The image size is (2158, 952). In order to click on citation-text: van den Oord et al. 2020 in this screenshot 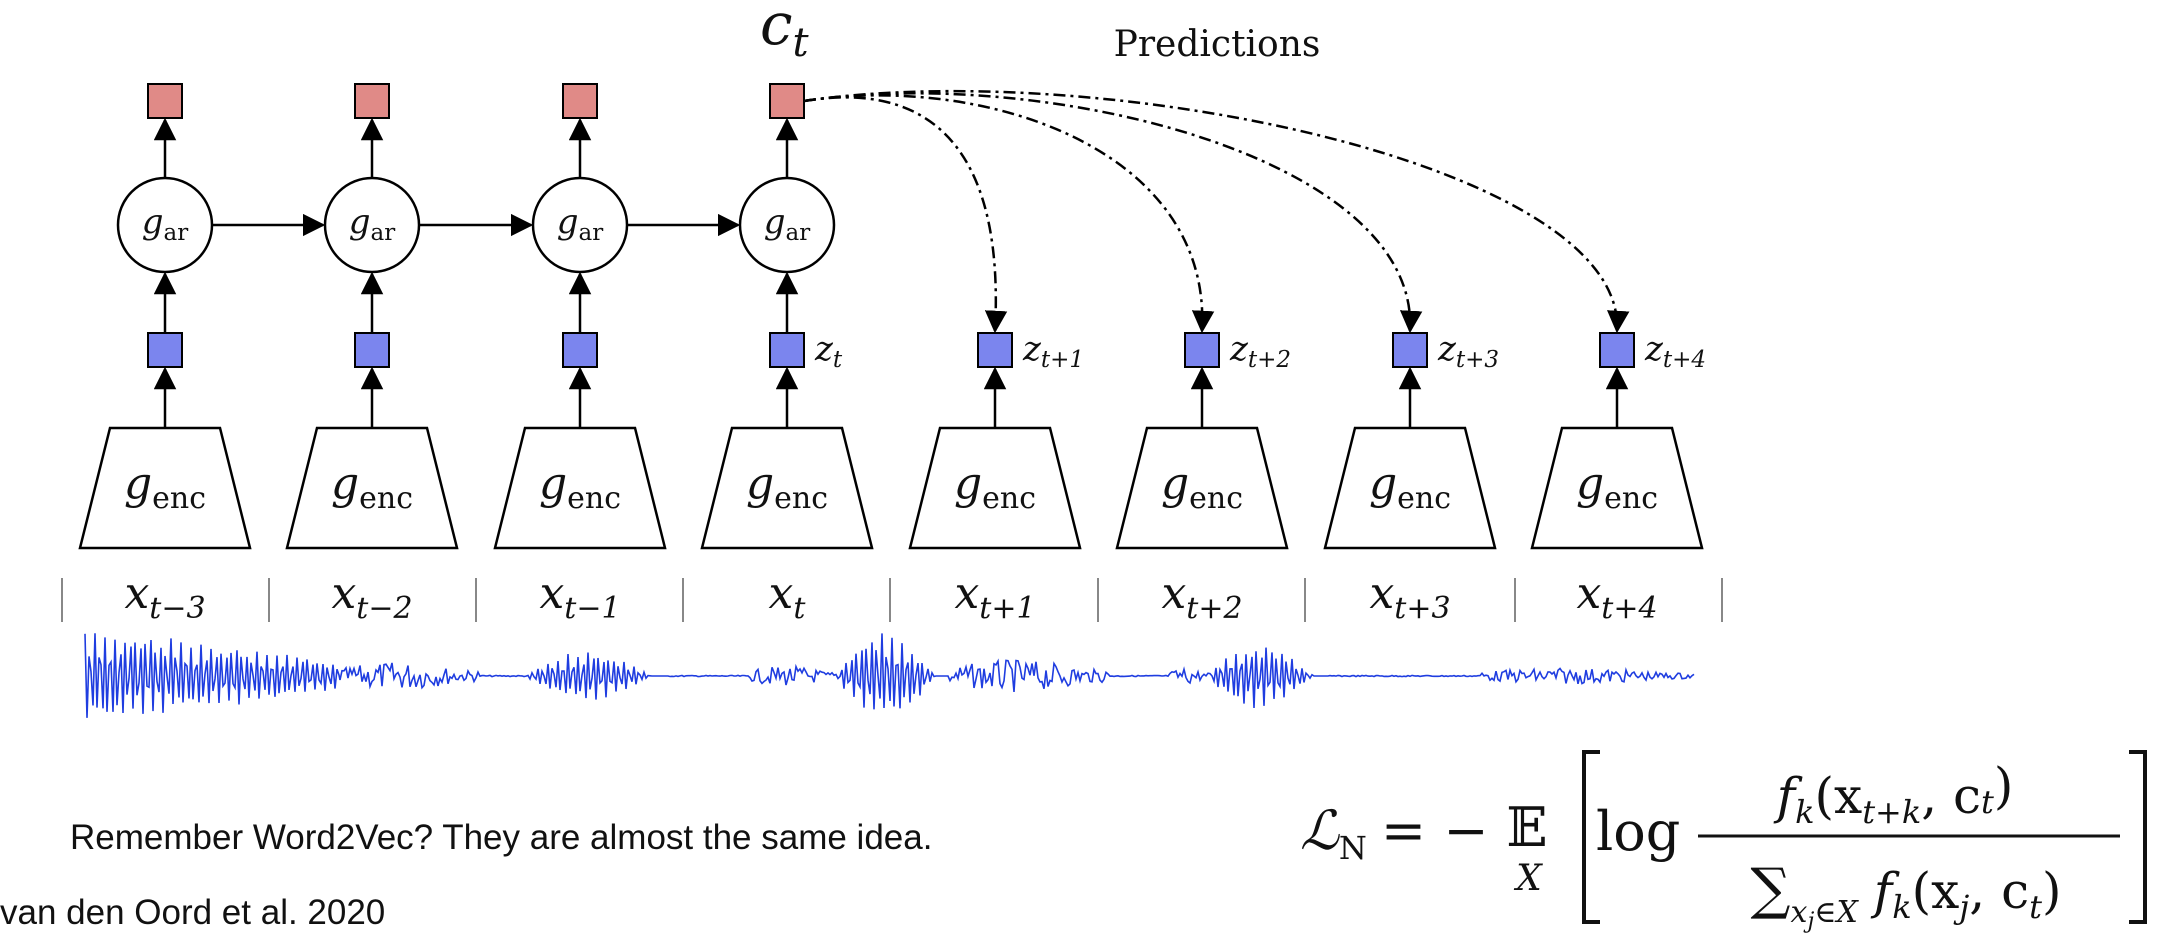, I will do `click(193, 912)`.